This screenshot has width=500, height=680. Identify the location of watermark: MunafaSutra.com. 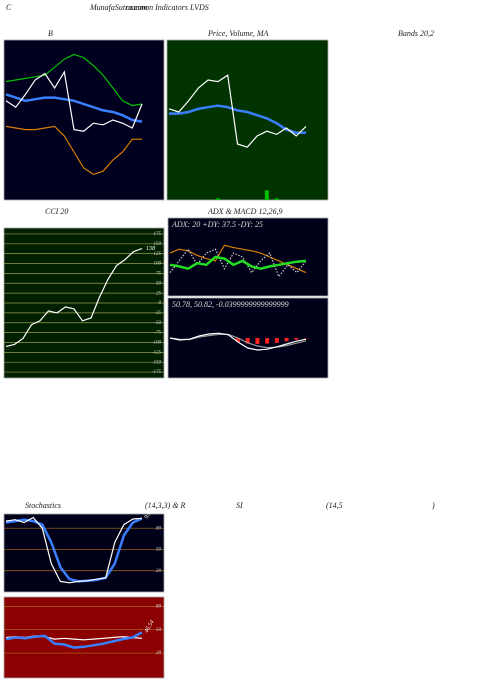
(261, 582).